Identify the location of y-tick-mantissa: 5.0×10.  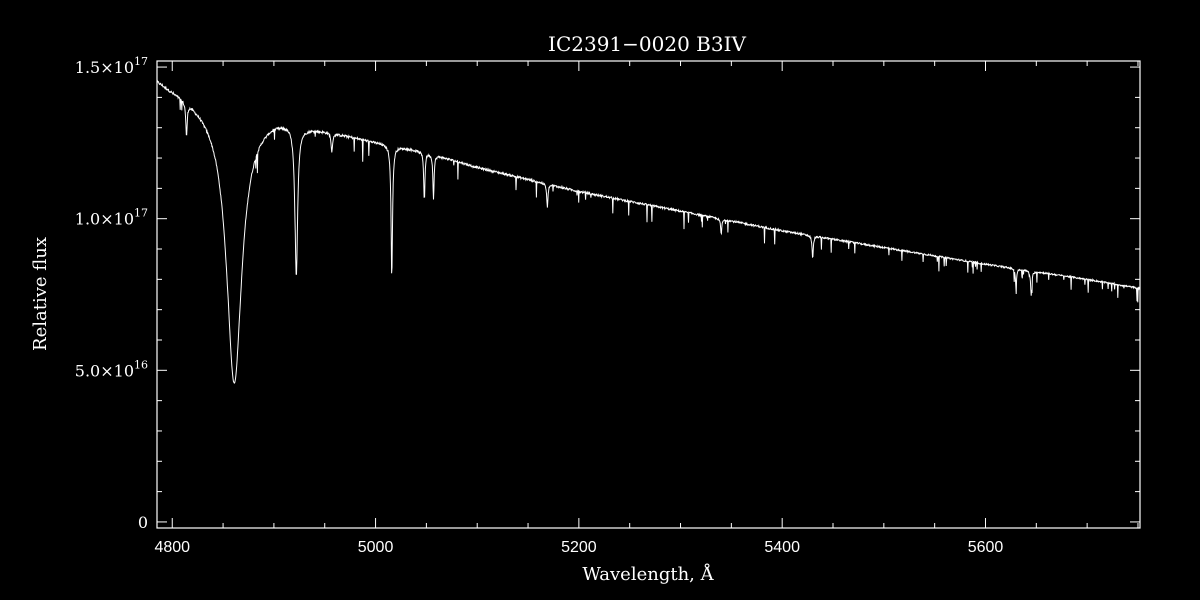
(104, 370).